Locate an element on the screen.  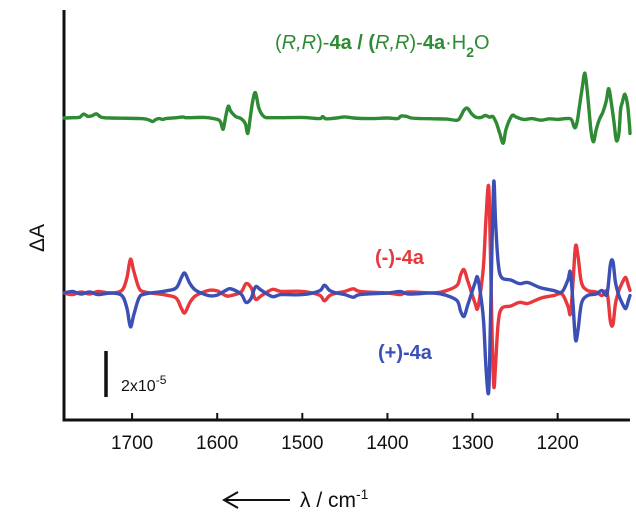
series-label-green-part-0: ( is located at coordinates (278, 43).